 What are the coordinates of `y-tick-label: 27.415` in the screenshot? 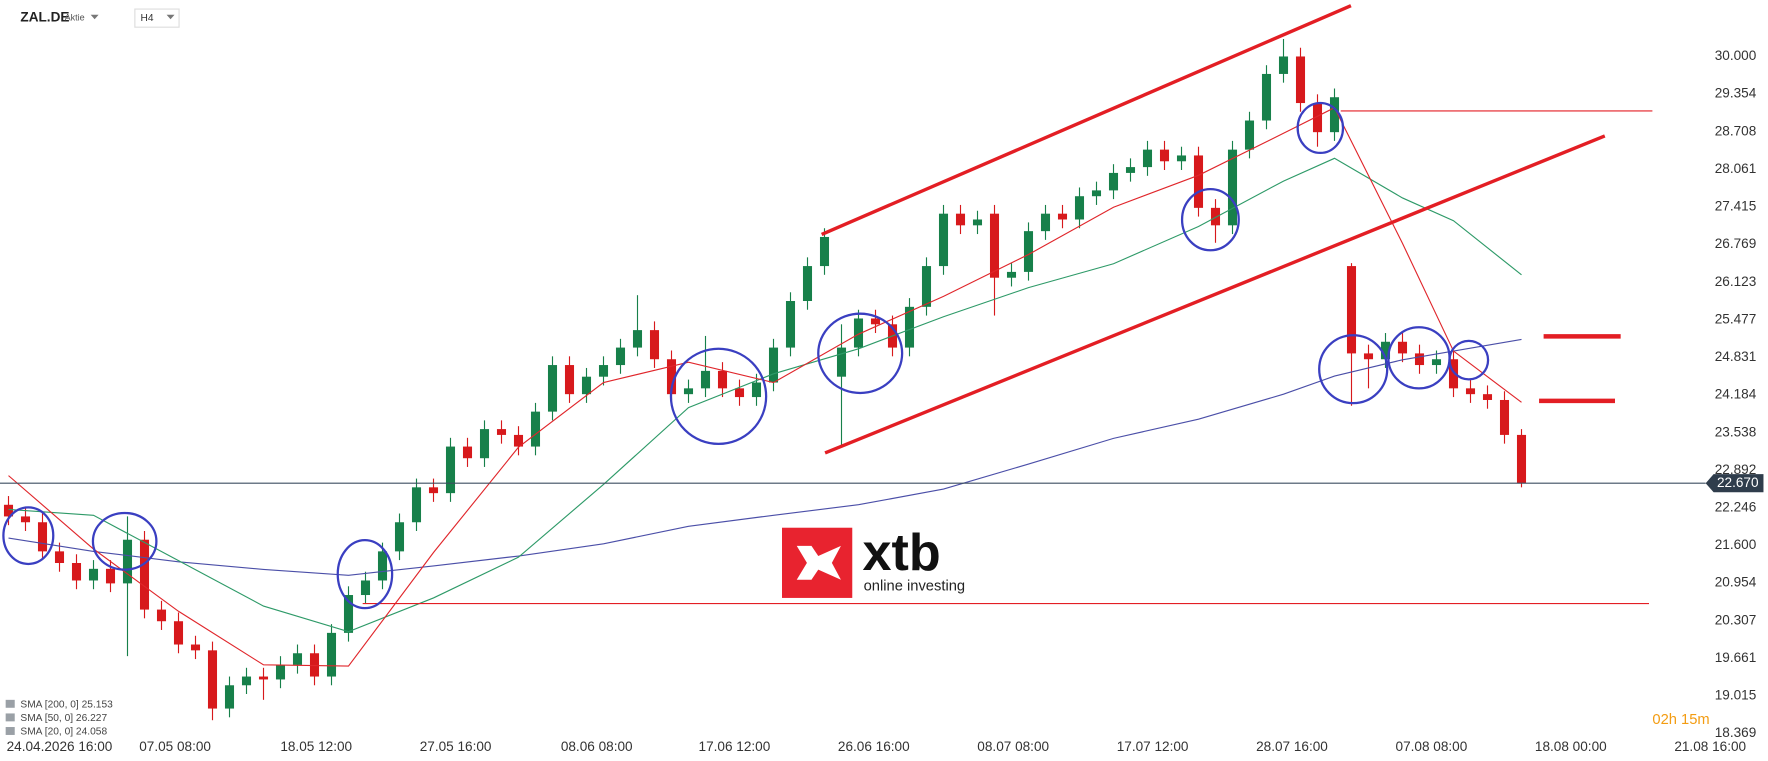 It's located at (1736, 206).